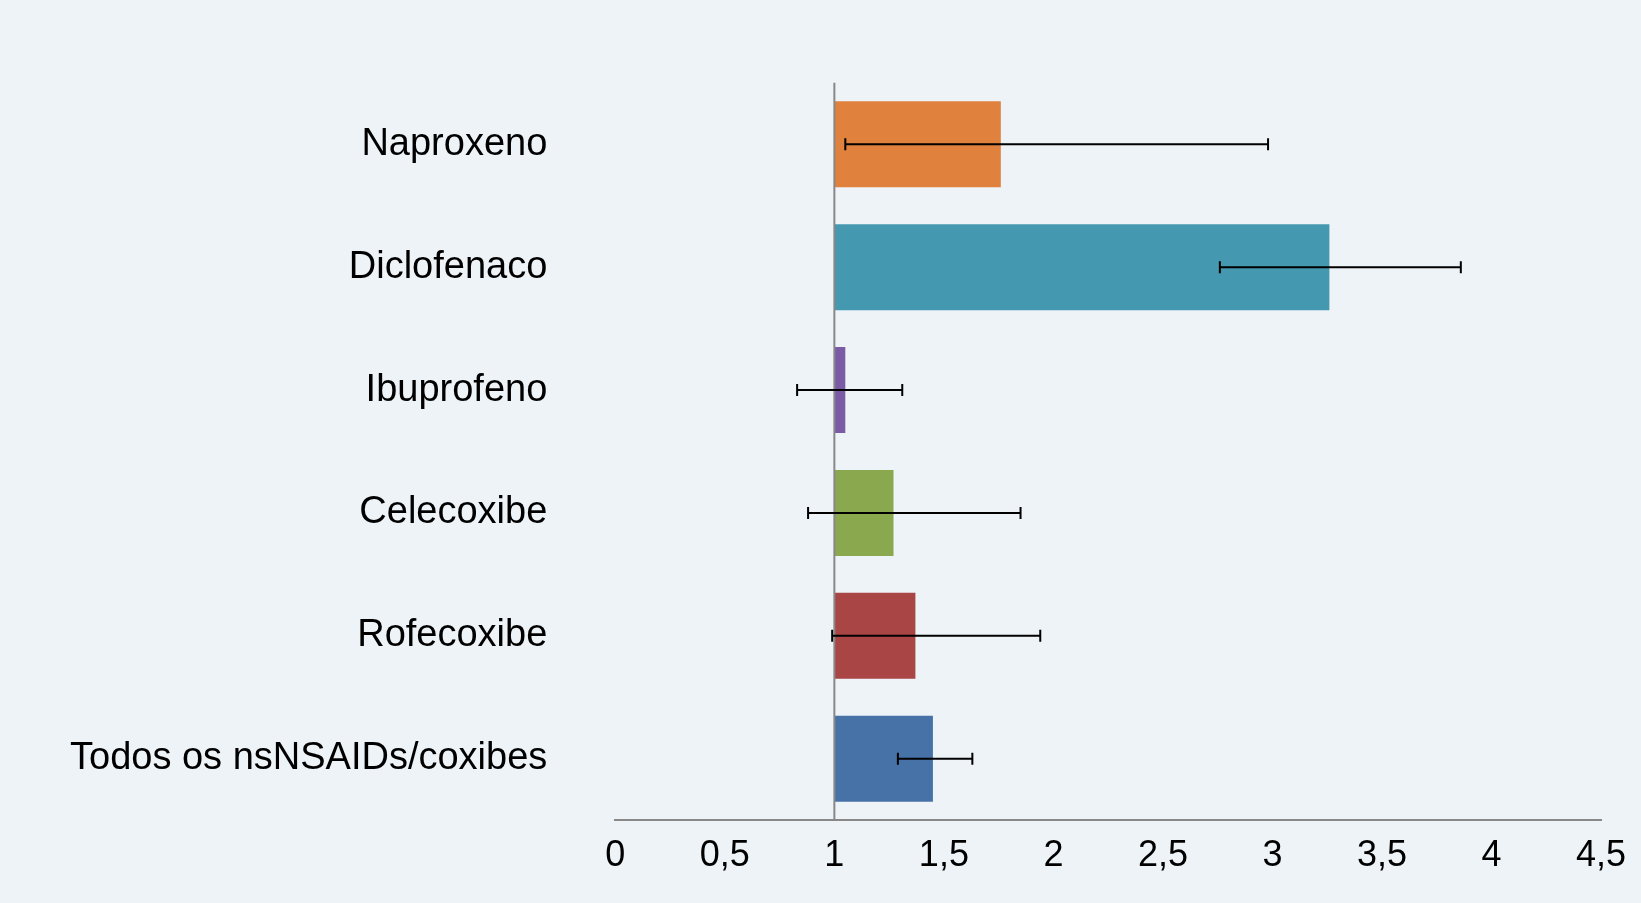 The image size is (1641, 903). I want to click on y-tick-label: Naproxeno, so click(454, 141).